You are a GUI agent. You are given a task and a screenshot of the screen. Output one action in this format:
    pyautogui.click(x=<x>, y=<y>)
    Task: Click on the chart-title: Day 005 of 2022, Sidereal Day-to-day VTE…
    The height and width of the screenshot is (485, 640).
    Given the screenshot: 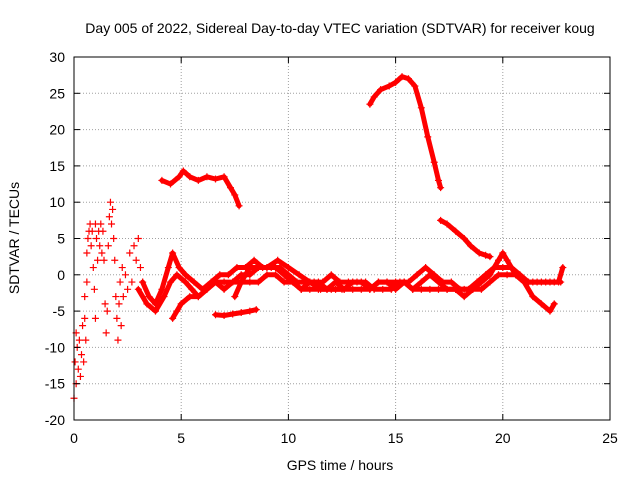 What is the action you would take?
    pyautogui.click(x=339, y=28)
    